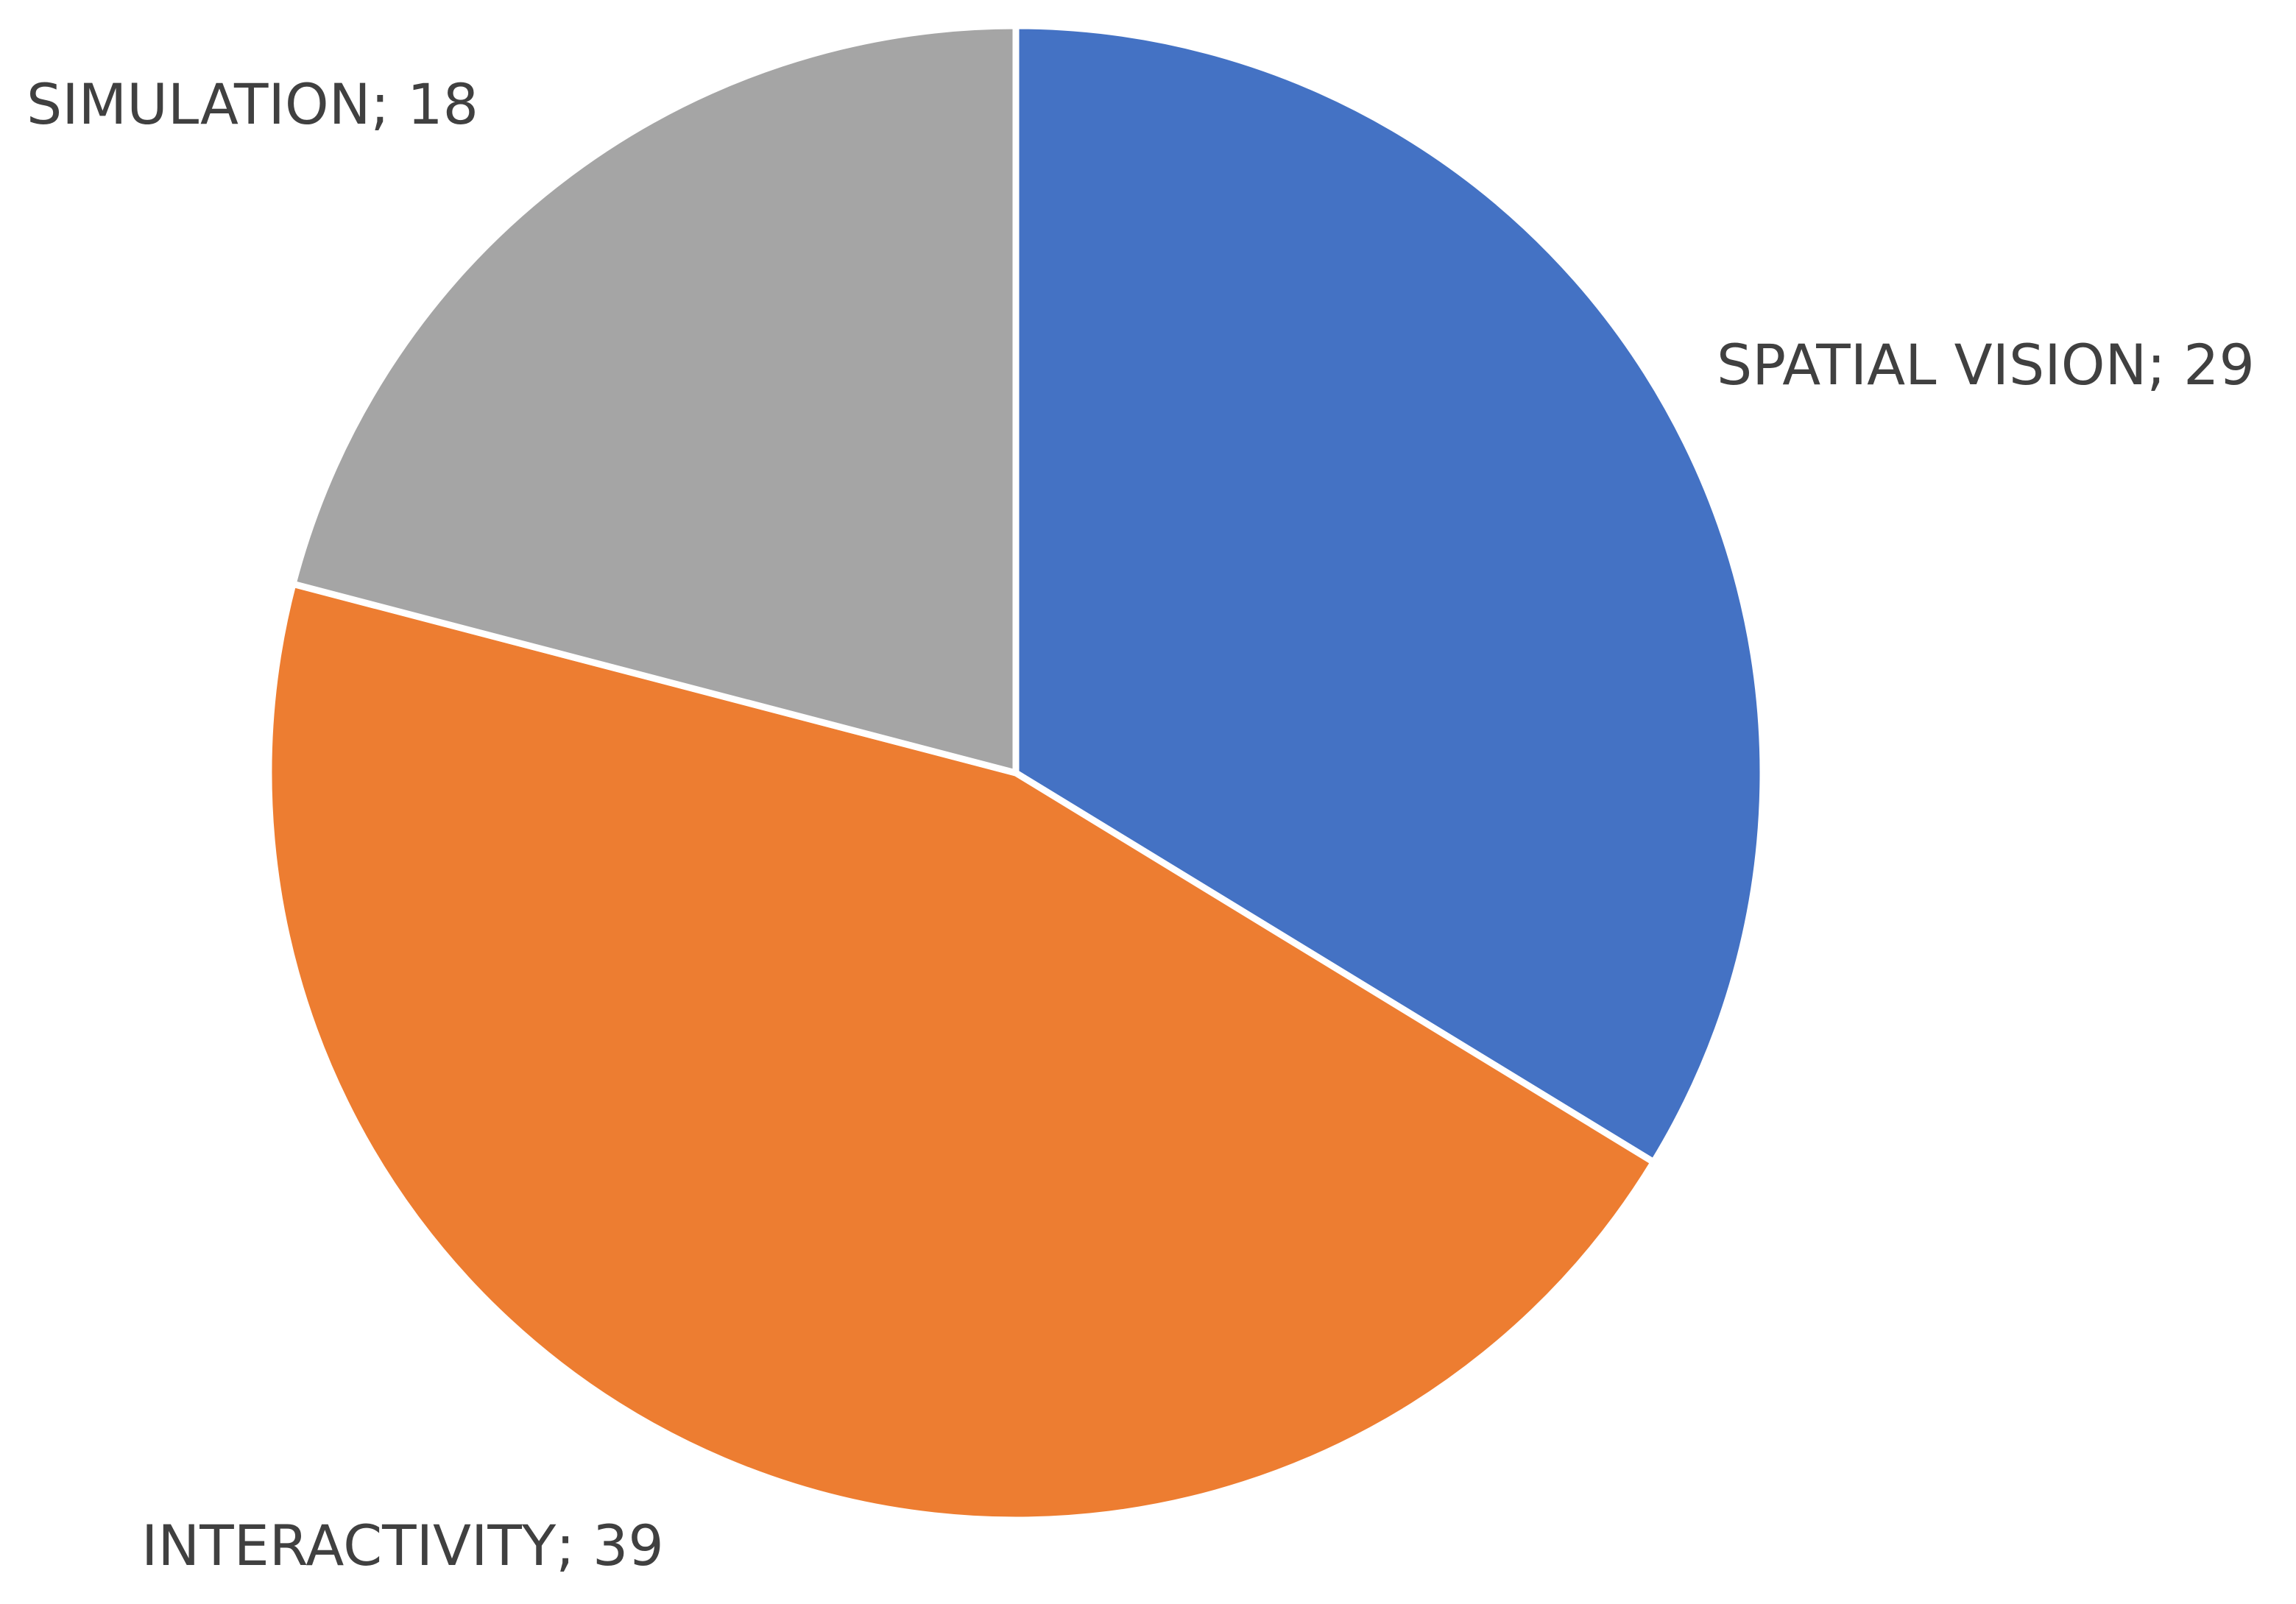 The height and width of the screenshot is (1604, 2296). What do you see at coordinates (253, 104) in the screenshot?
I see `slice-label-simulation: SIMULATION; 18` at bounding box center [253, 104].